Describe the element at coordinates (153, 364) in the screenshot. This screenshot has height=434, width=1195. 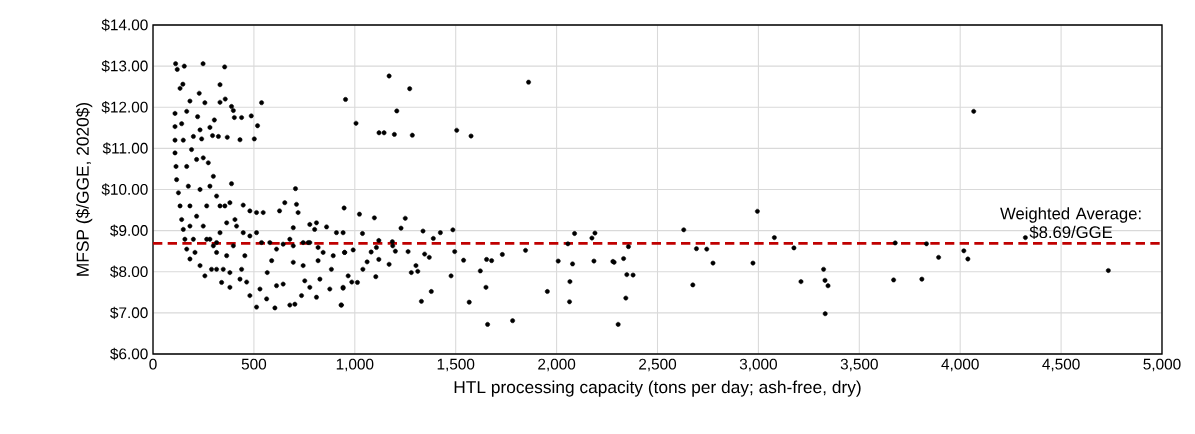
I see `x-tick-label: 0` at that location.